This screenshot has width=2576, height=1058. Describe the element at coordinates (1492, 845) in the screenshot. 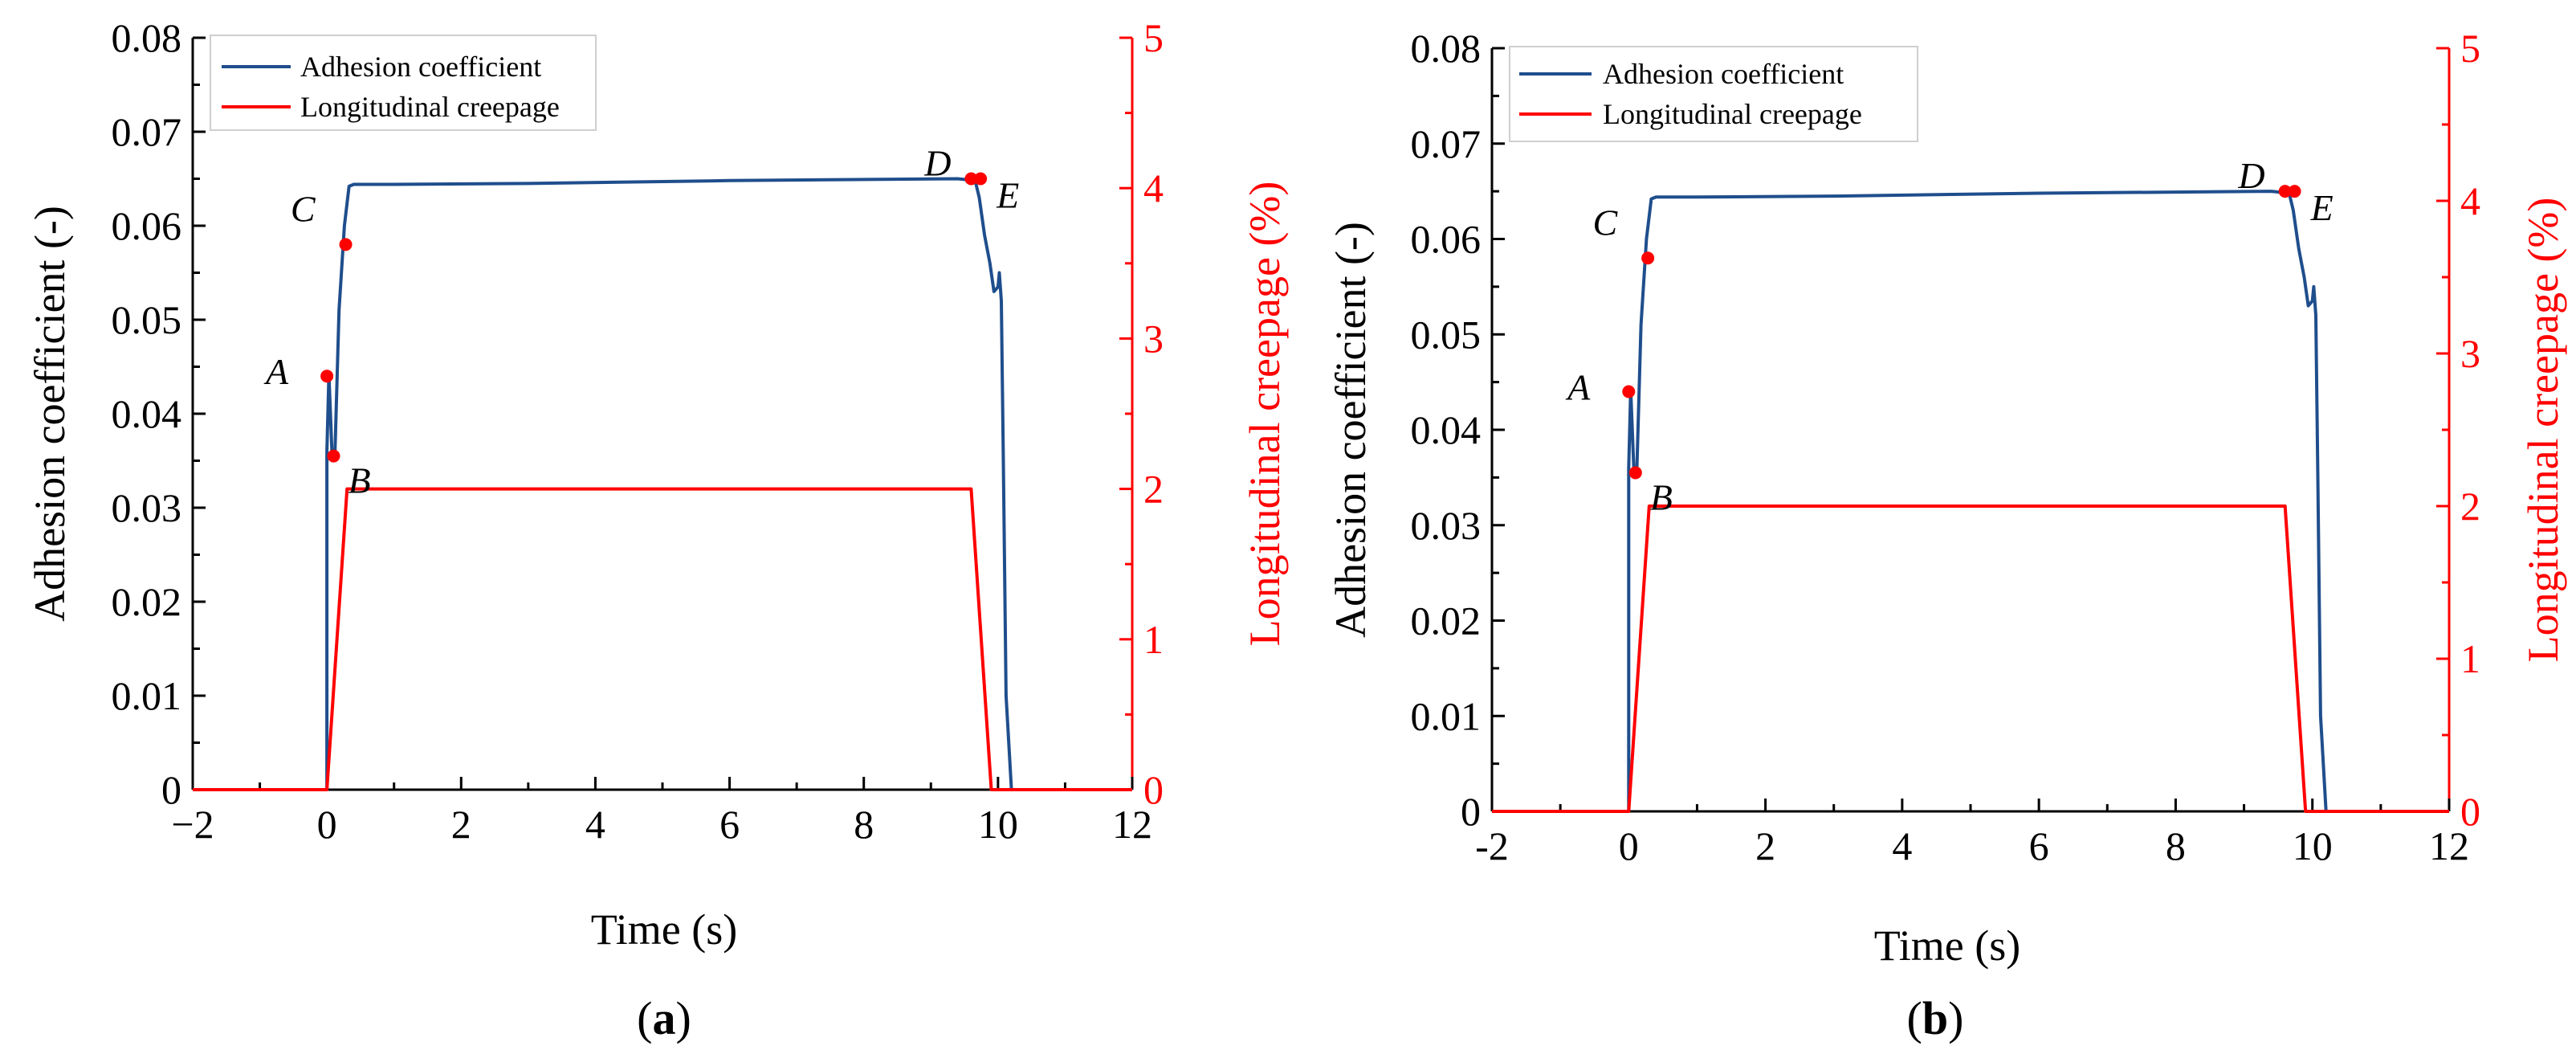

I see `x-tick-label: -2` at that location.